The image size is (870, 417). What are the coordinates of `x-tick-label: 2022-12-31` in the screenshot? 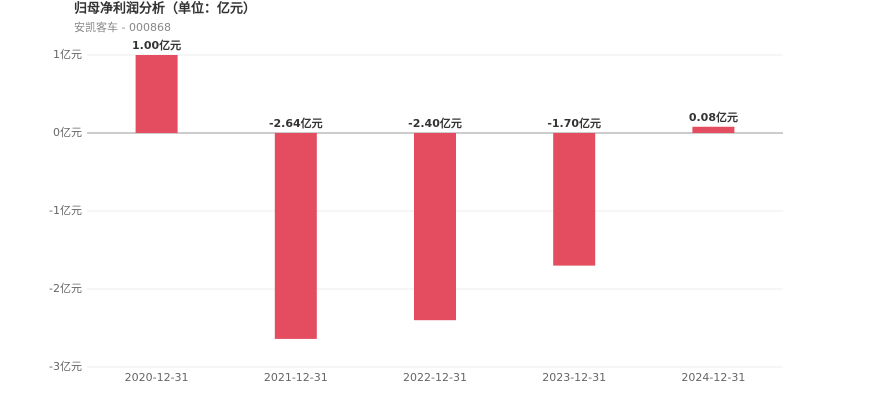 It's located at (435, 377).